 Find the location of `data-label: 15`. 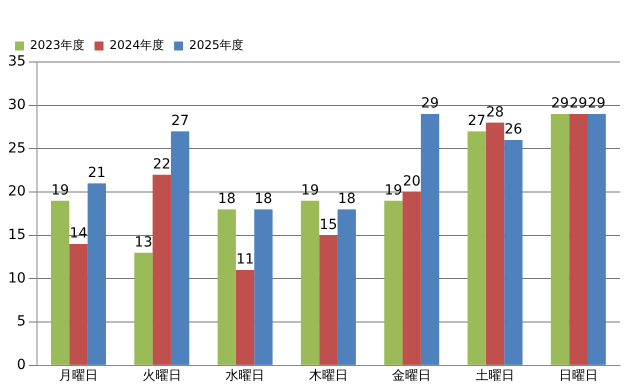

data-label: 15 is located at coordinates (328, 225).